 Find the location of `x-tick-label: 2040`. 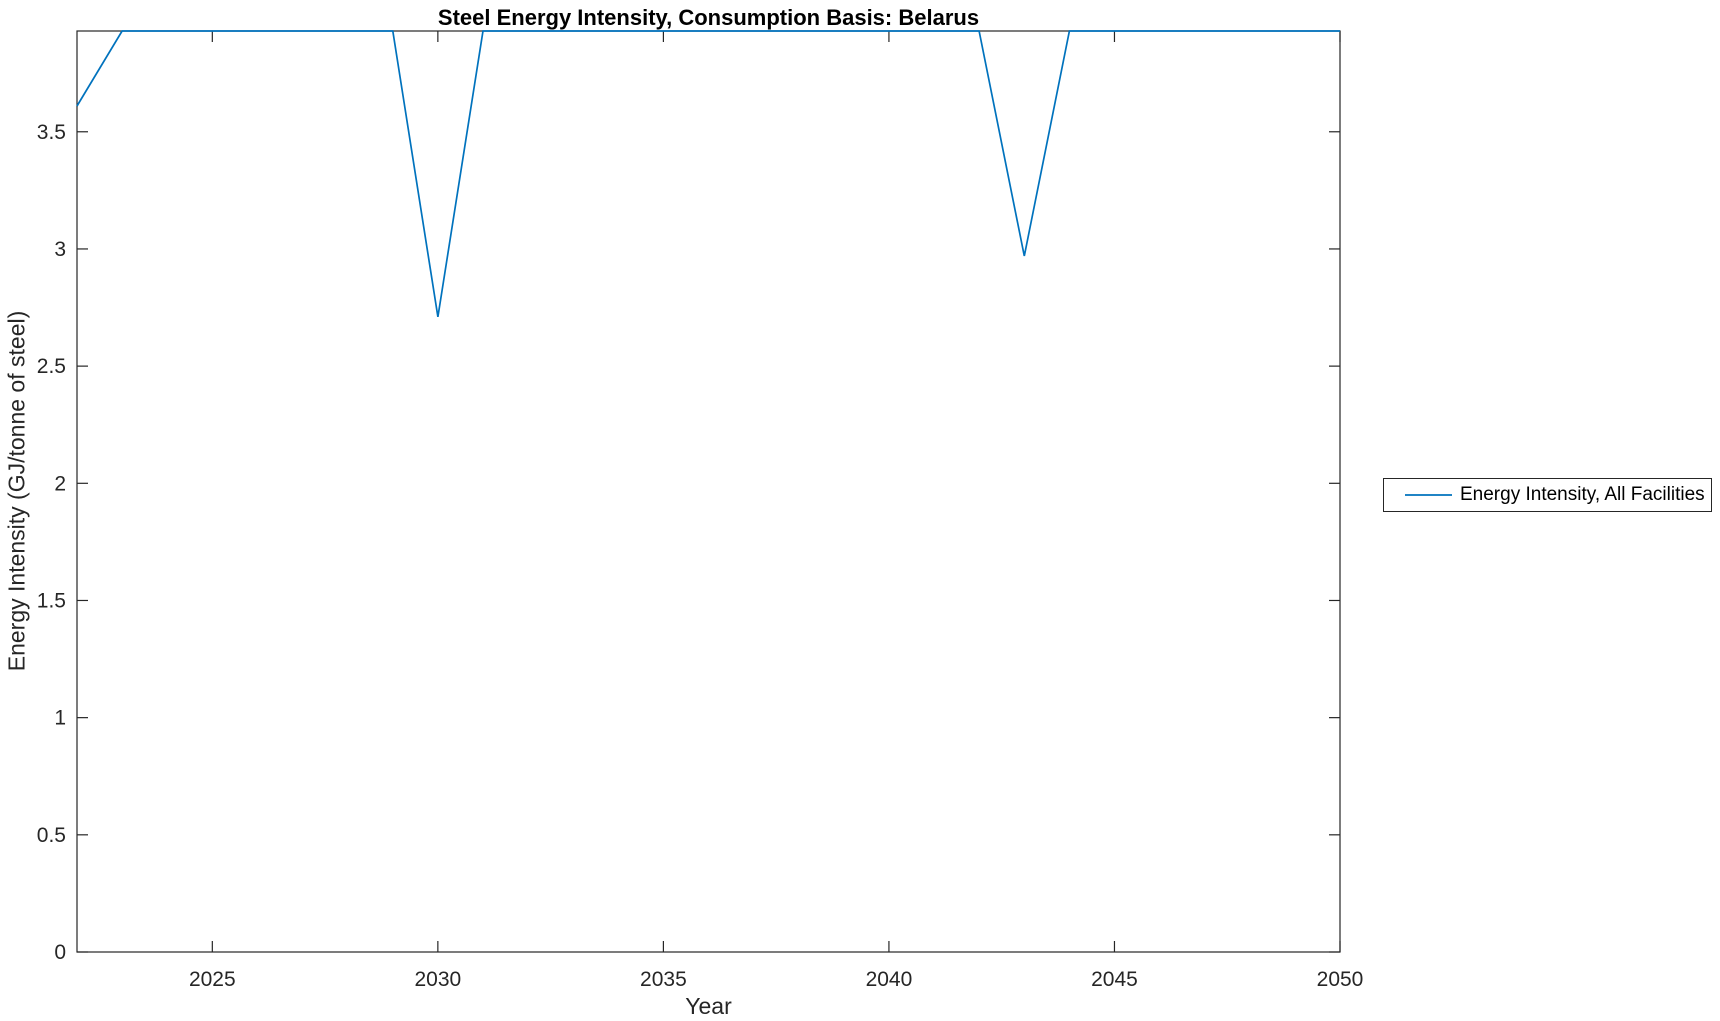

x-tick-label: 2040 is located at coordinates (889, 979).